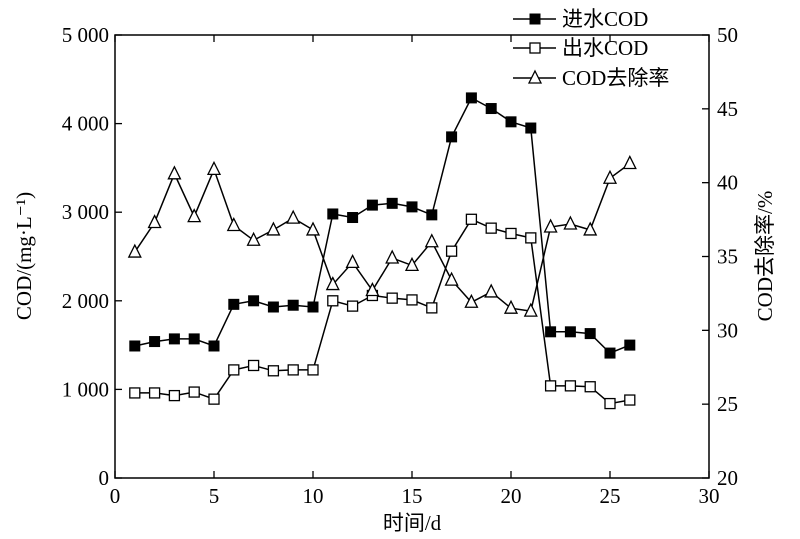 This screenshot has width=800, height=539. Describe the element at coordinates (412, 496) in the screenshot. I see `x-tick-label: 15` at that location.